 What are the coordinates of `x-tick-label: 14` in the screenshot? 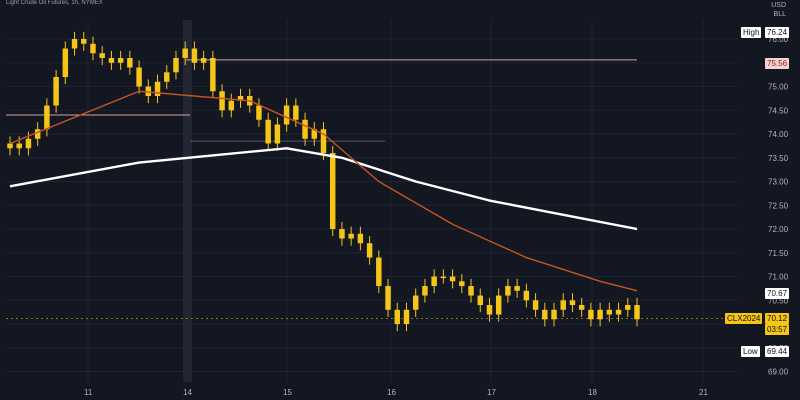 It's located at (187, 392).